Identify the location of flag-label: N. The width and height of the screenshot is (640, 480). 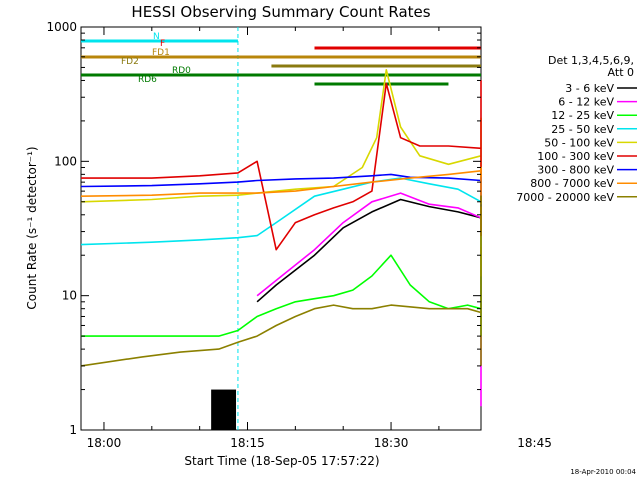
(156, 37).